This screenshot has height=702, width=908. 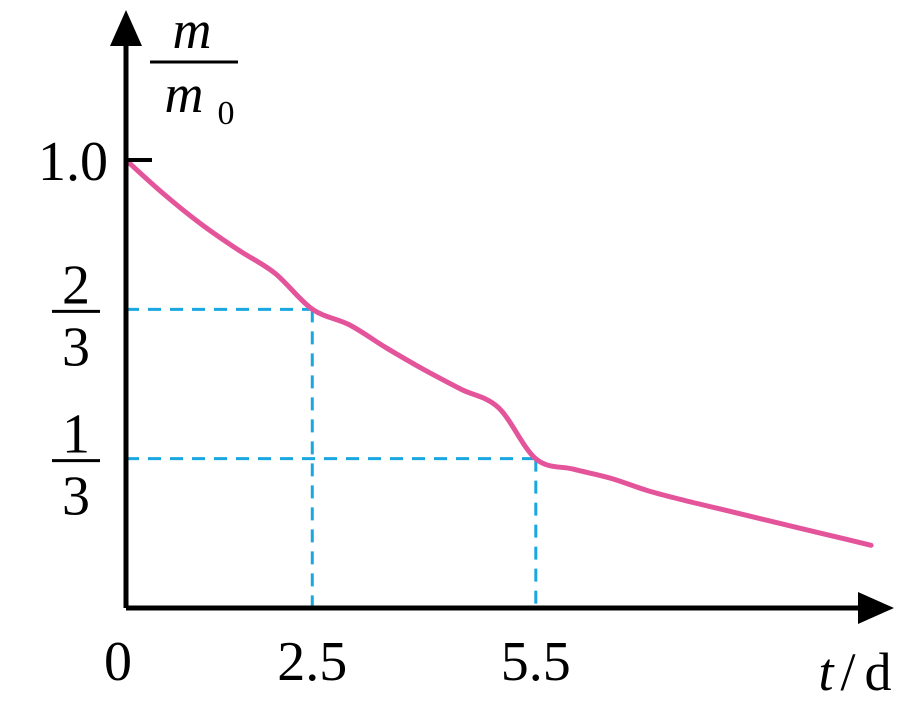 I want to click on x-tick-label-1: 5.5, so click(x=536, y=662).